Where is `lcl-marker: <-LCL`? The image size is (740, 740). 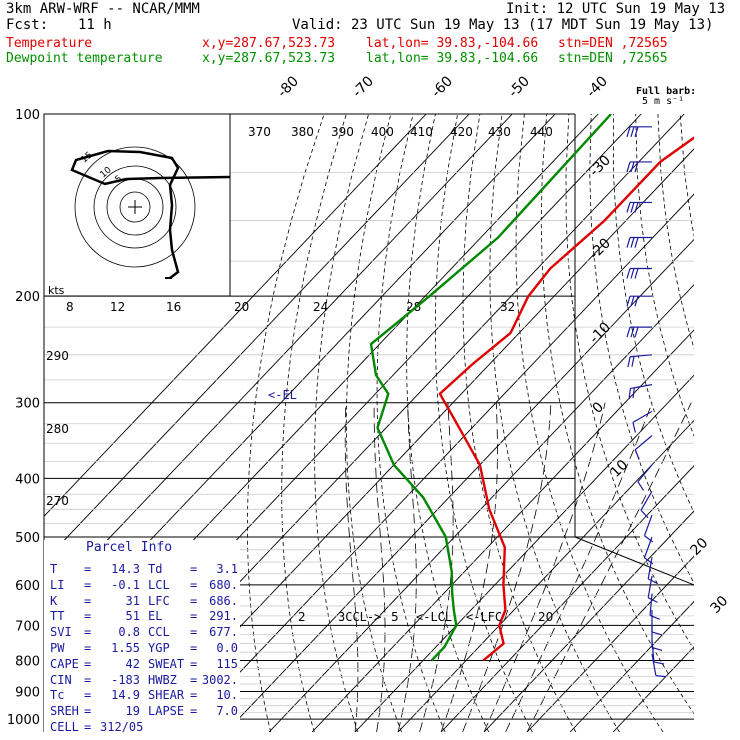 lcl-marker: <-LCL is located at coordinates (434, 617).